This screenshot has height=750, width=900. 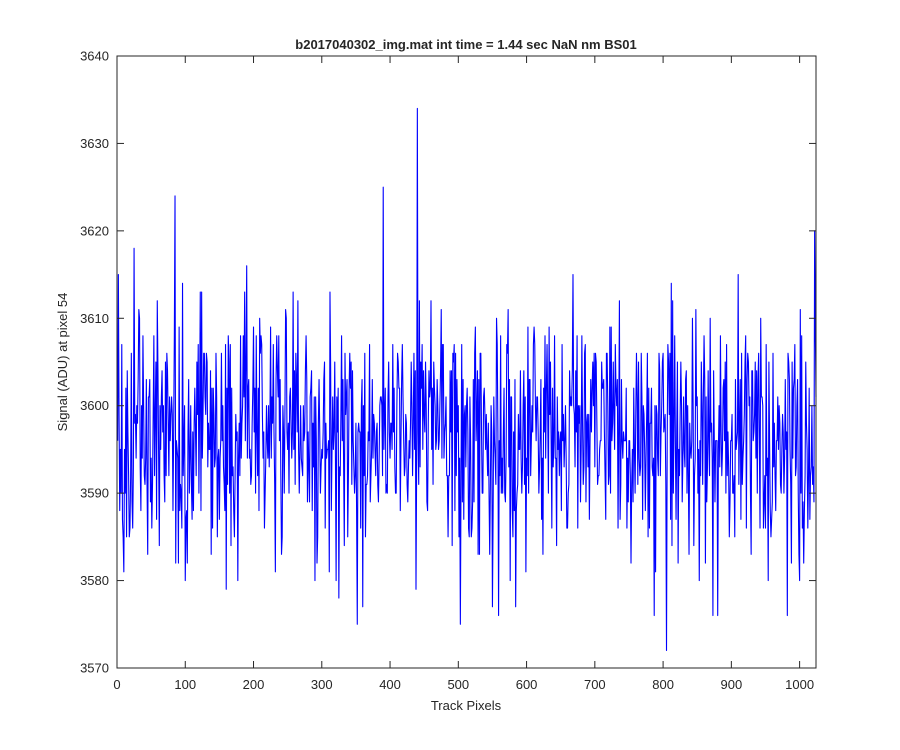 What do you see at coordinates (390, 684) in the screenshot?
I see `x-tick-label: 400` at bounding box center [390, 684].